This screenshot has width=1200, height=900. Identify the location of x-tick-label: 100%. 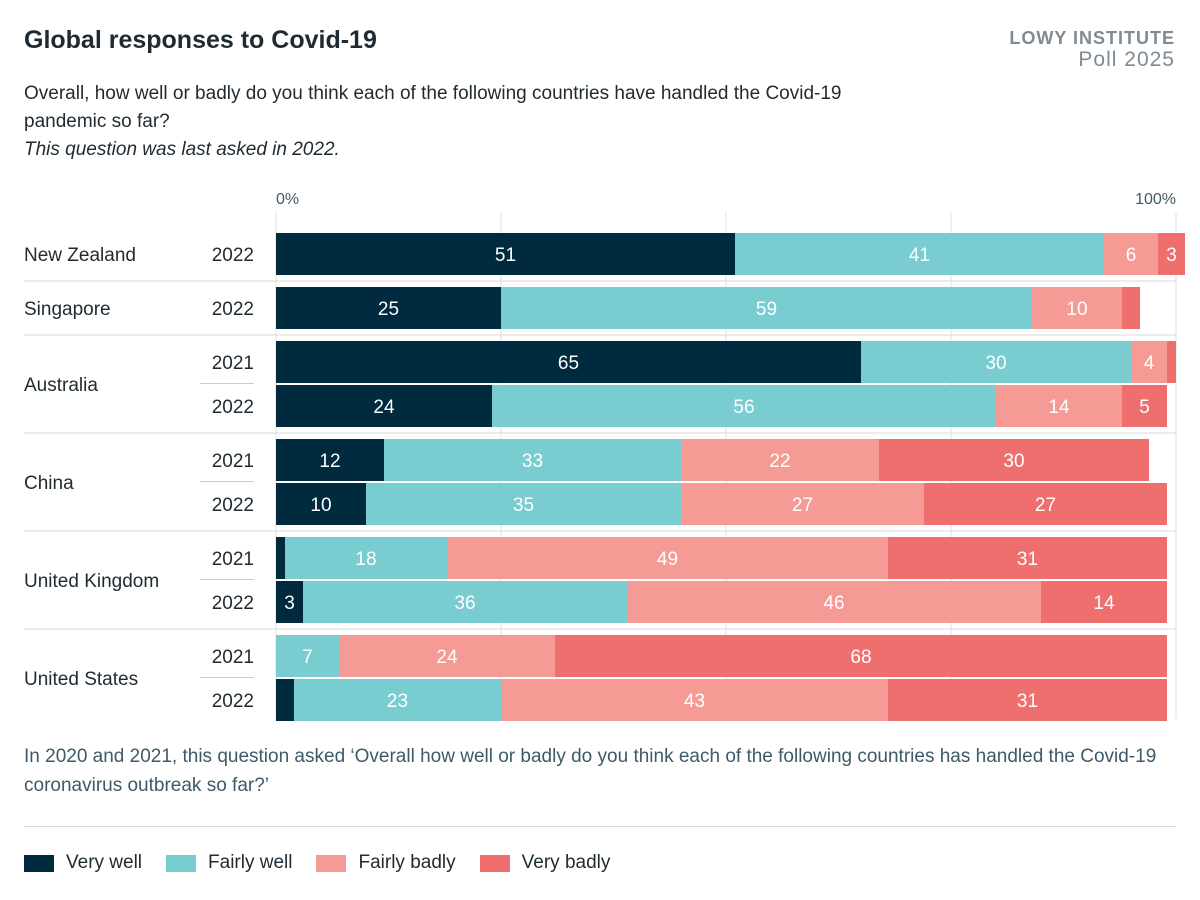
(1155, 199).